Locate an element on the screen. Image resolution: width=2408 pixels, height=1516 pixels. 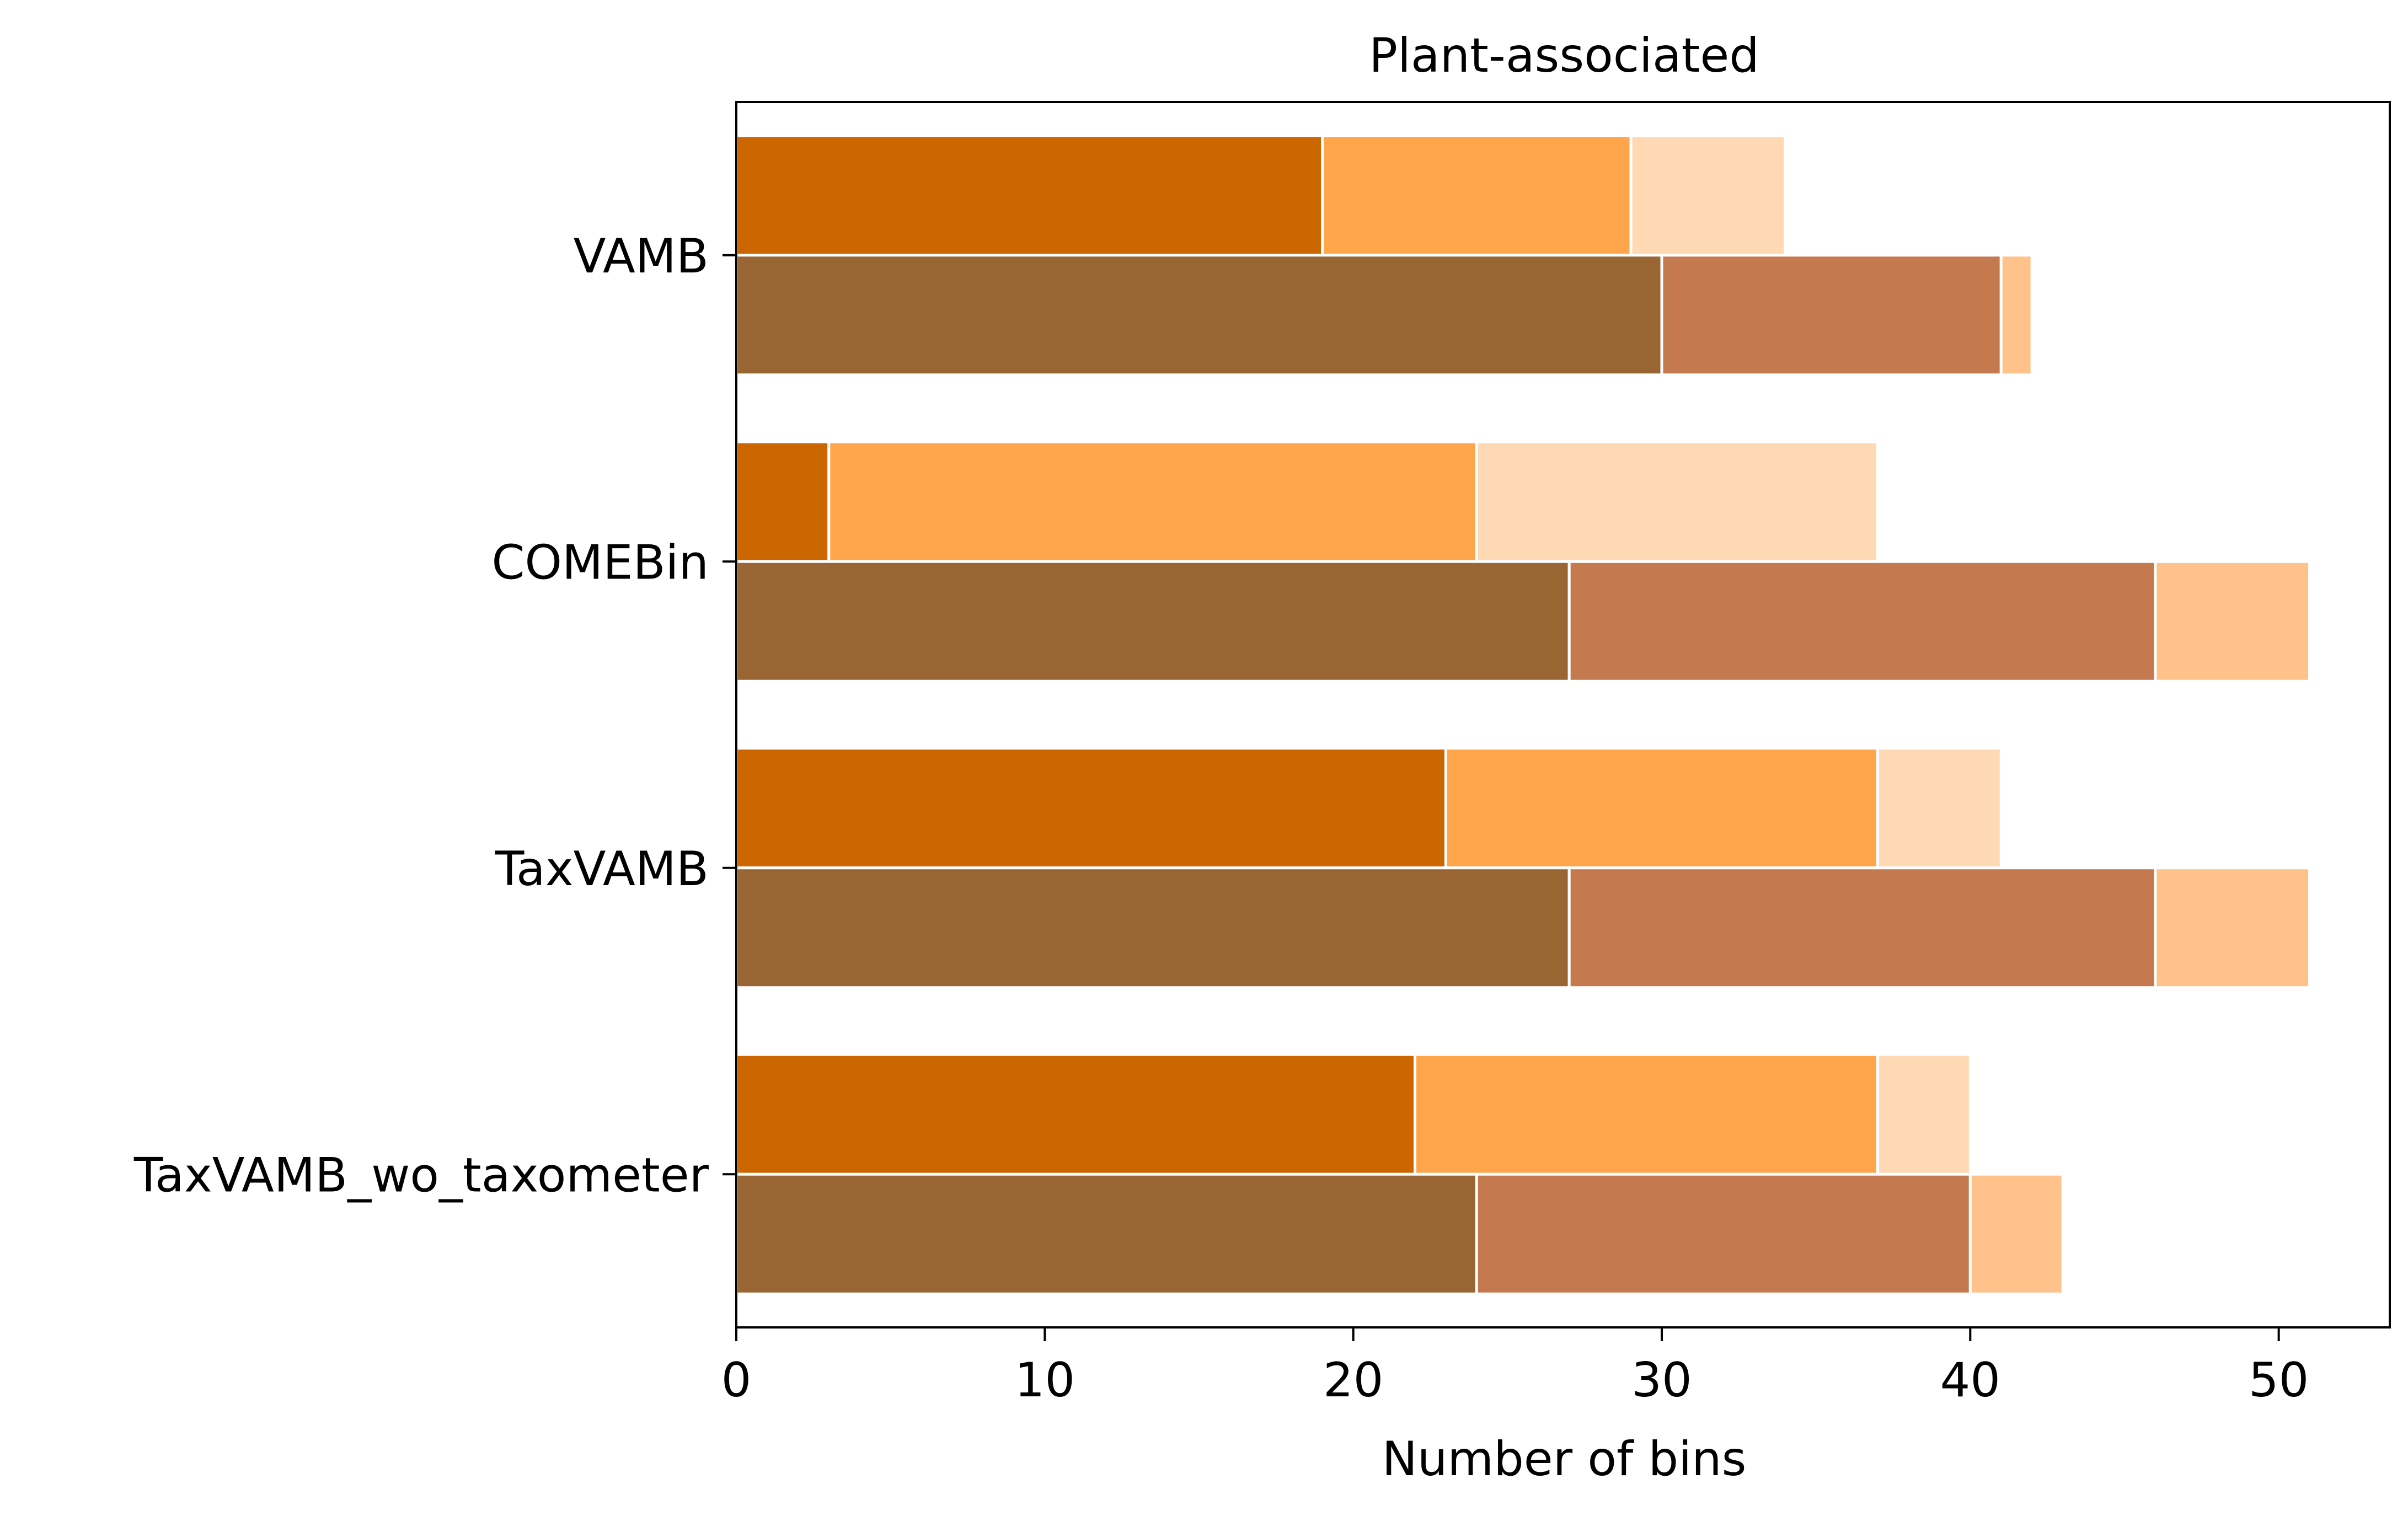
x-axis-label: Number of bins is located at coordinates (1564, 1459).